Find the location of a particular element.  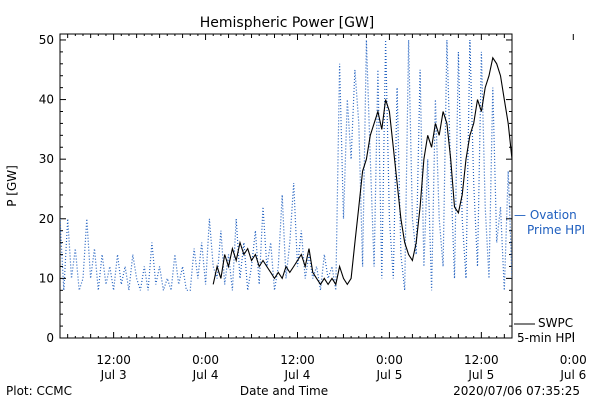

y-tick-label: 30 is located at coordinates (46, 159).